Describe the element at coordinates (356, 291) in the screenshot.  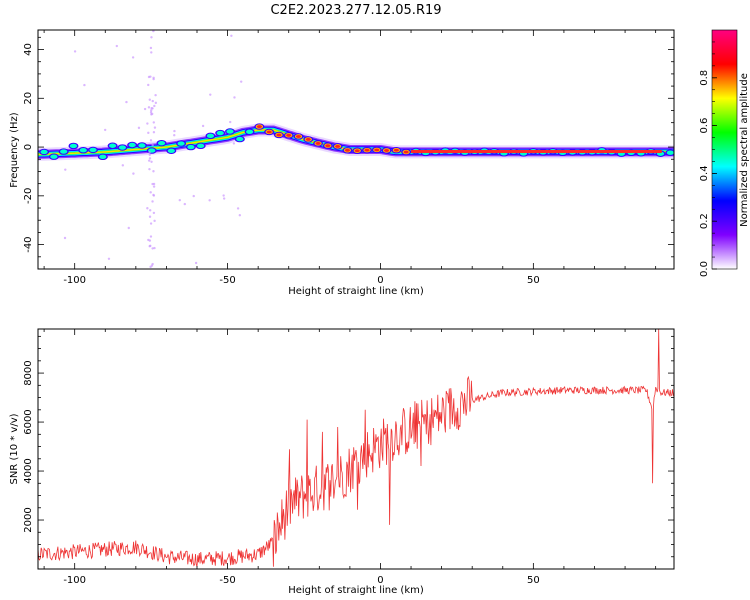
I see `spectrogram-xlabel: Height of straight line (km)` at that location.